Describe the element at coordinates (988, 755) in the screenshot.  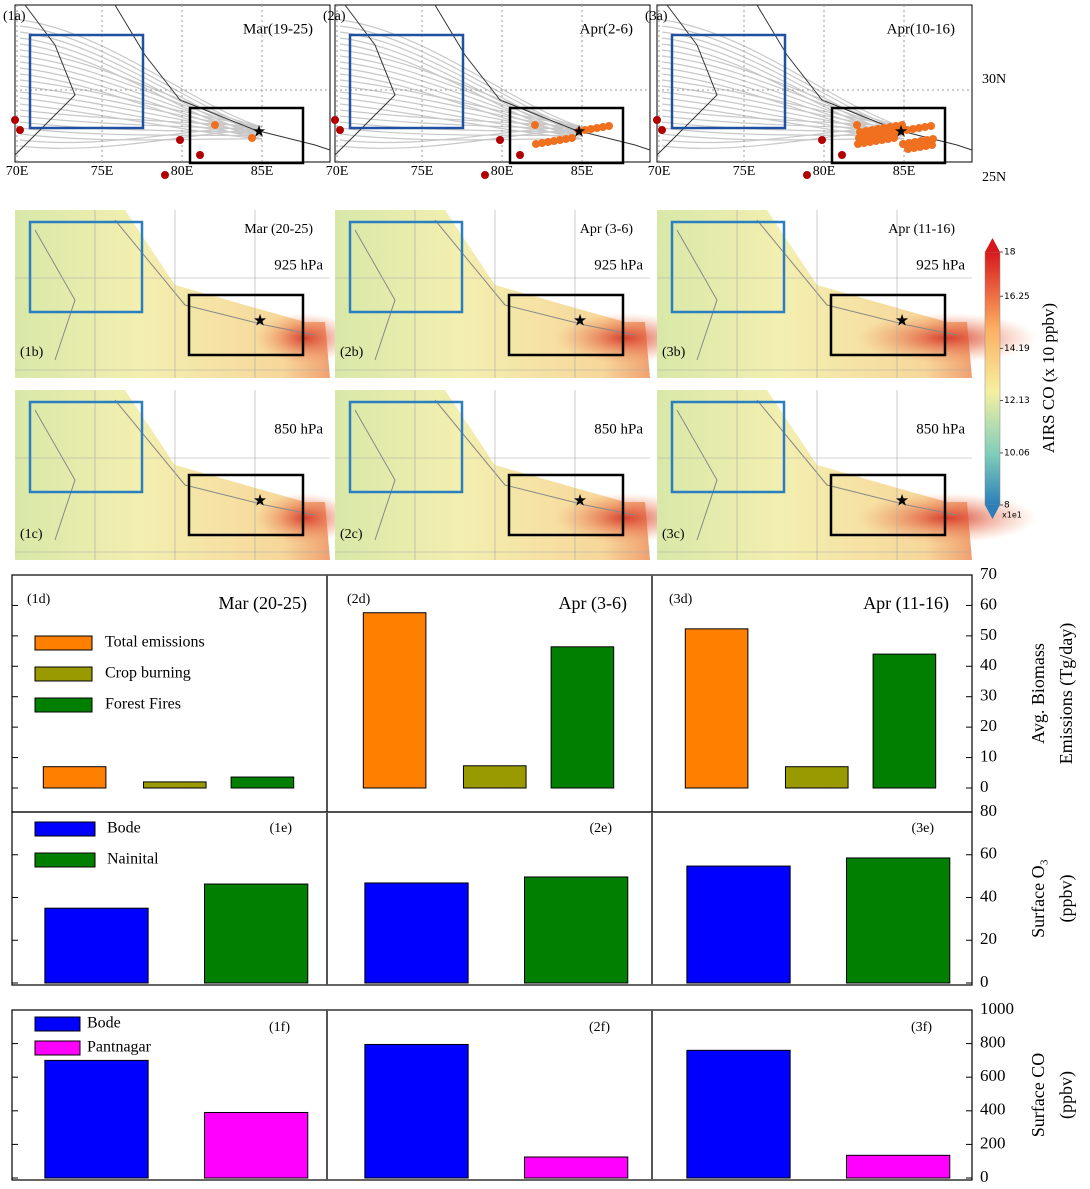
I see `y-tick-label: 10` at that location.